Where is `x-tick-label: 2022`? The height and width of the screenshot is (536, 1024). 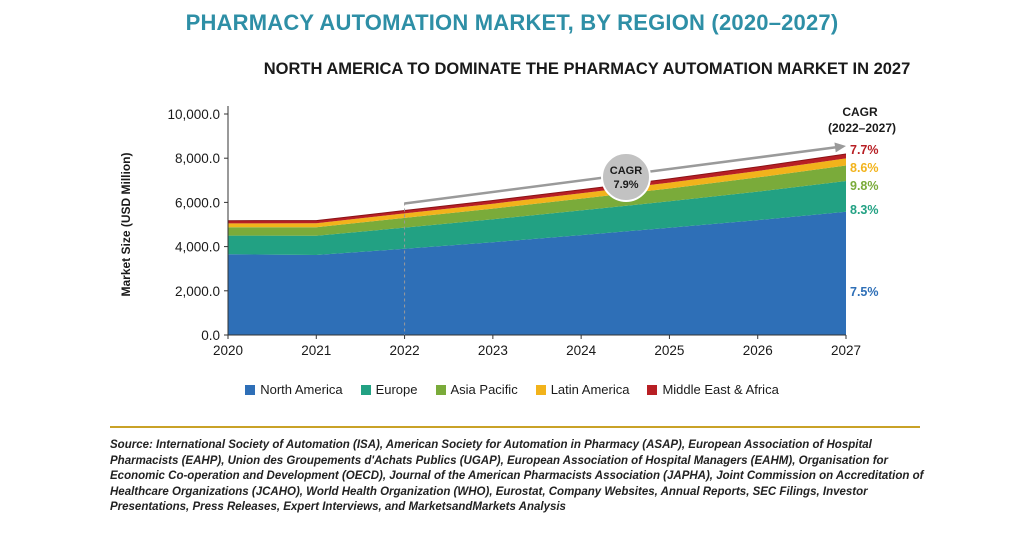 x-tick-label: 2022 is located at coordinates (405, 350).